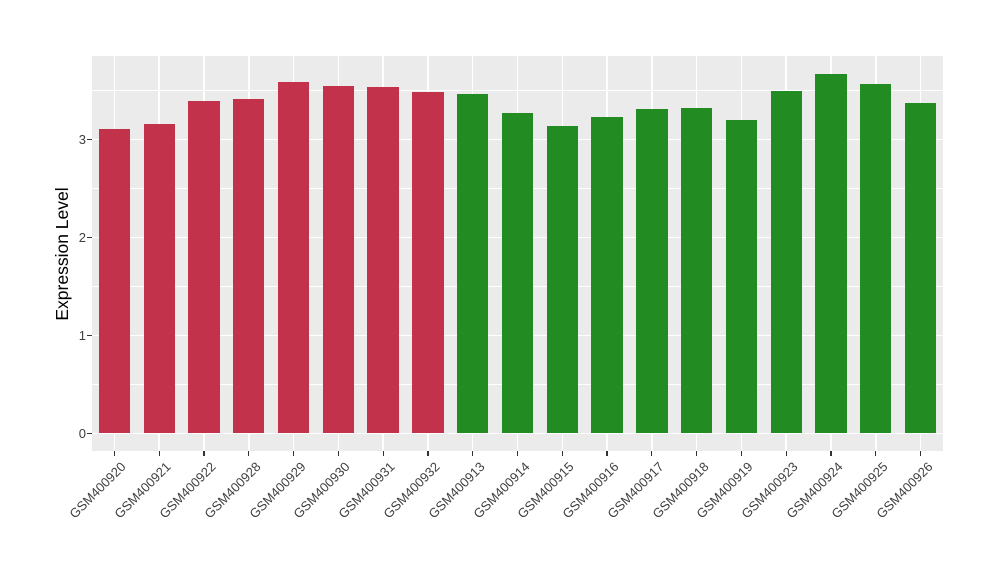  Describe the element at coordinates (876, 259) in the screenshot. I see `bar-GSM400925` at that location.